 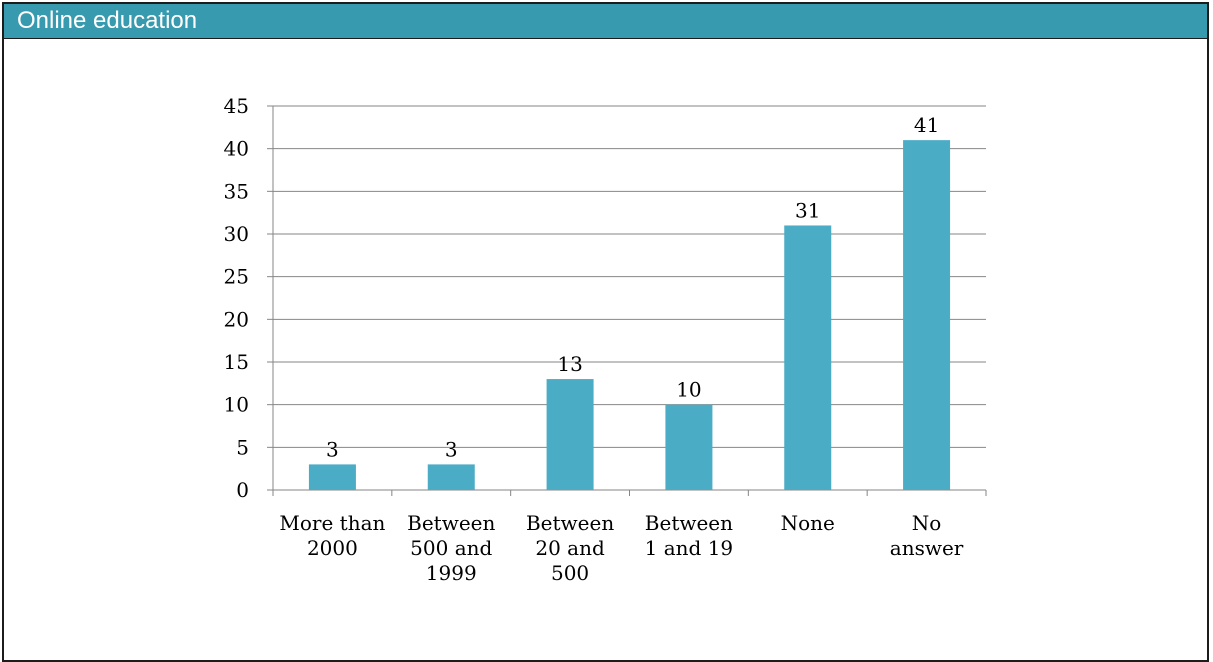 I want to click on y-tick-label: 20, so click(x=236, y=319).